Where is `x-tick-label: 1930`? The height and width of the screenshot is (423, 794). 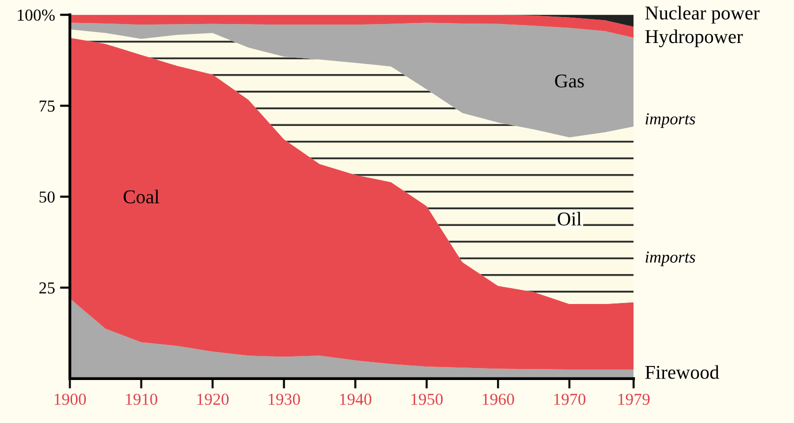
x-tick-label: 1930 is located at coordinates (284, 399).